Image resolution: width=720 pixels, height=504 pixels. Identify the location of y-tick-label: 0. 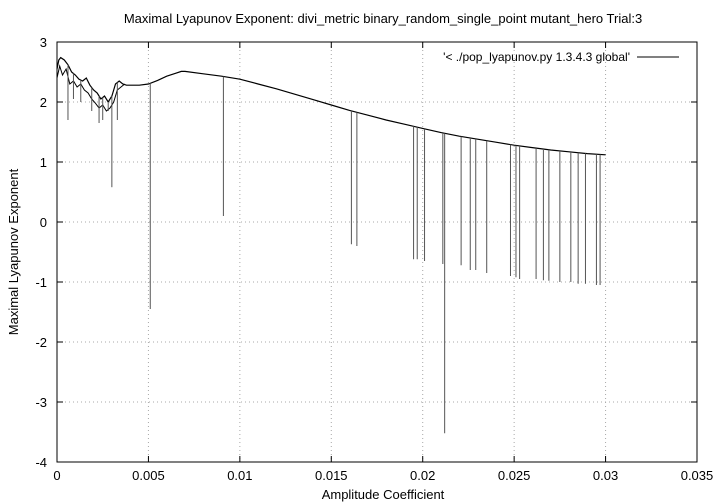
(43, 222).